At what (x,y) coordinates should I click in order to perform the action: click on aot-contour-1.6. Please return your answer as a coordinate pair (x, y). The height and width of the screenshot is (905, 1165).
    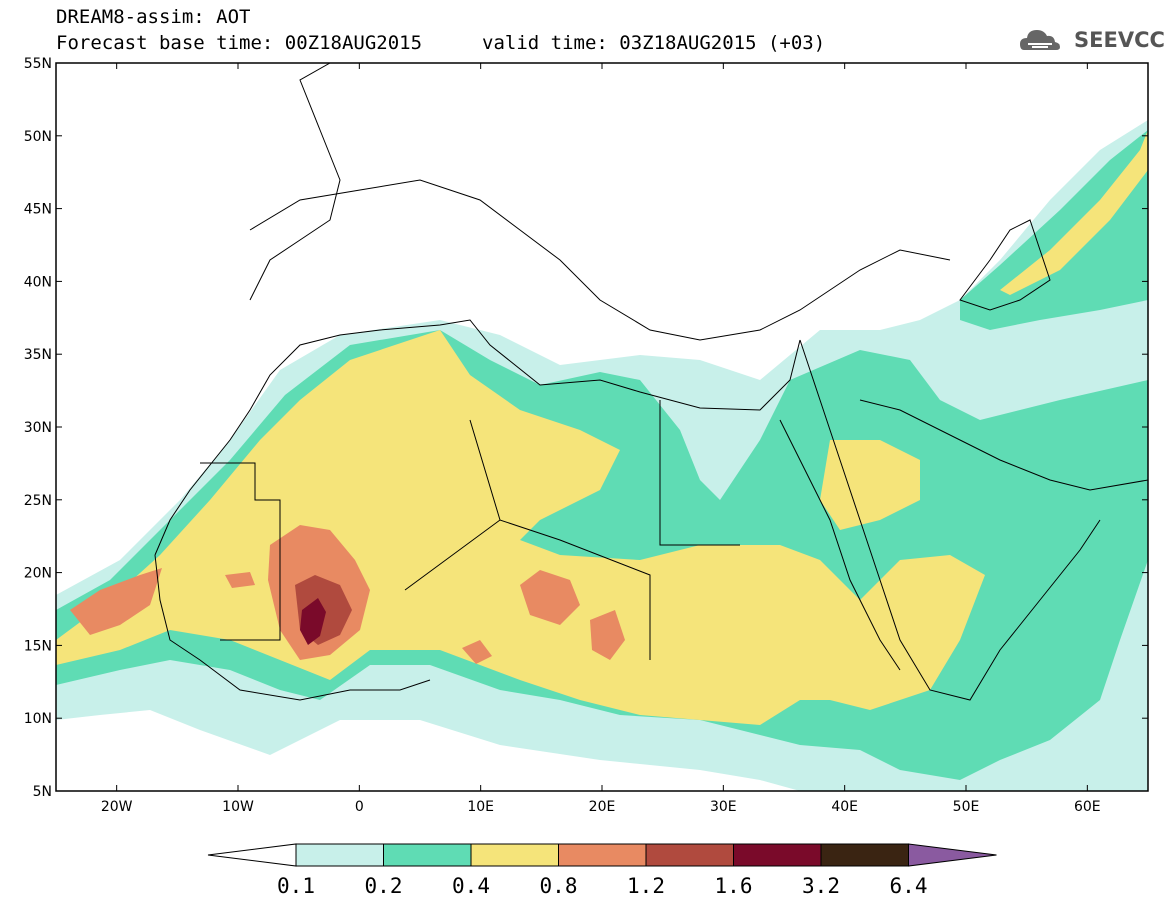
    Looking at the image, I should click on (313, 621).